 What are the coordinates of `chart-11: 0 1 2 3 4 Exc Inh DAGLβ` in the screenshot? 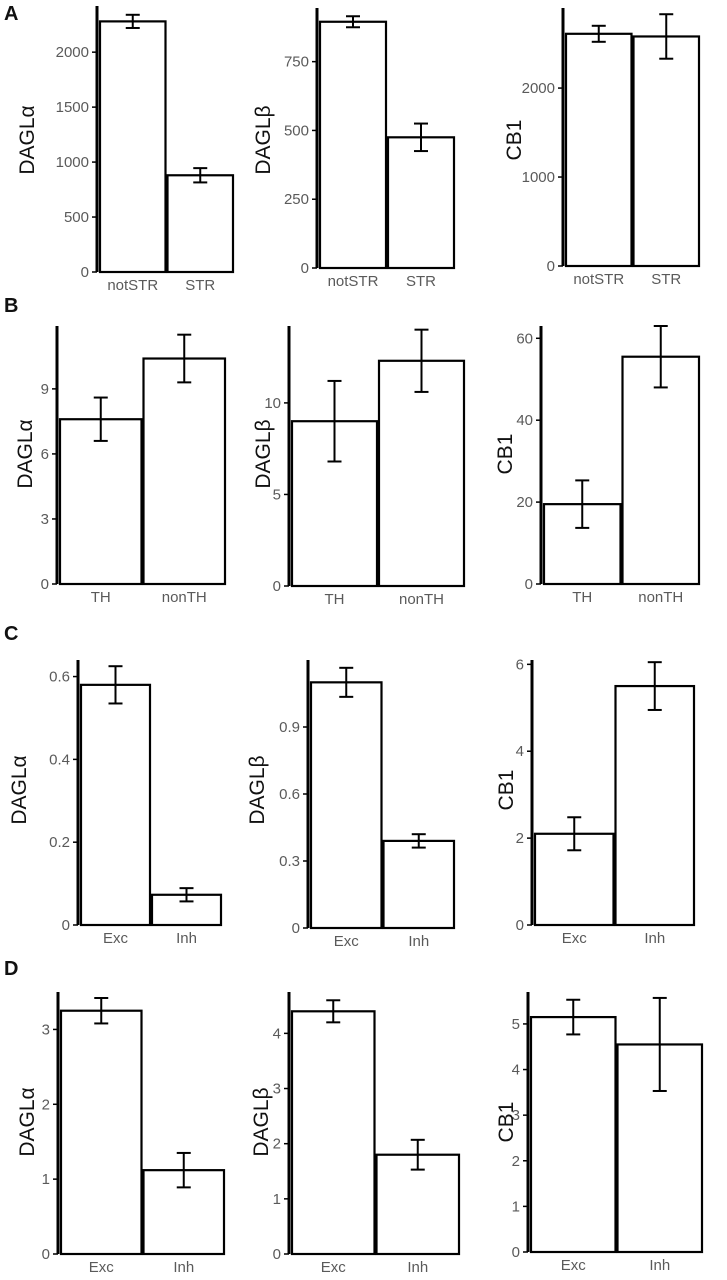 It's located at (355, 1134).